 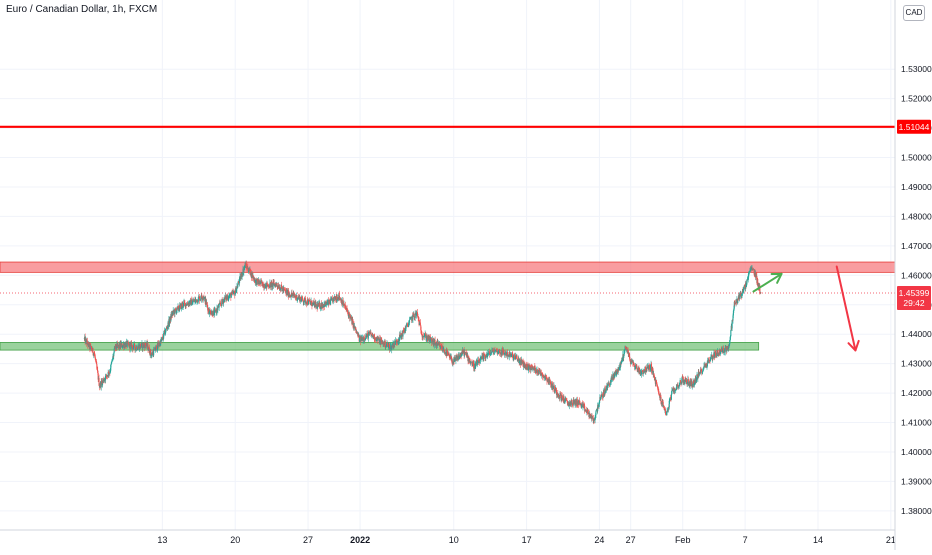 What do you see at coordinates (916, 99) in the screenshot?
I see `y-tick-label: 1.52000` at bounding box center [916, 99].